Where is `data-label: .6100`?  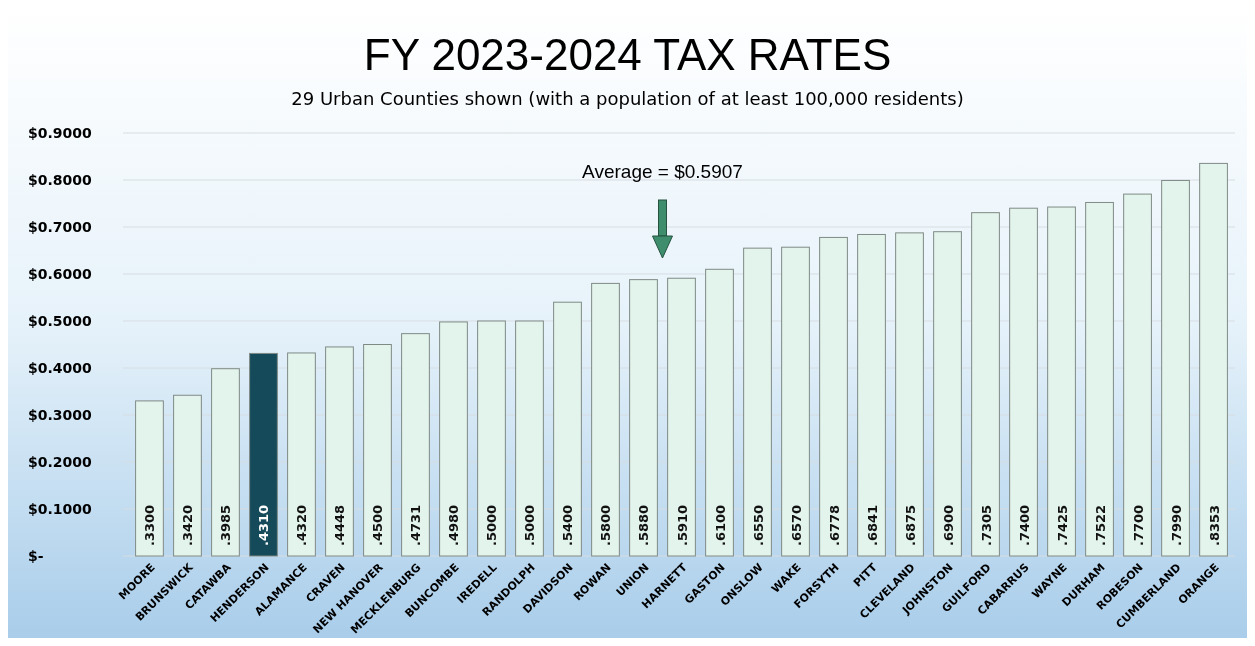 data-label: .6100 is located at coordinates (720, 525).